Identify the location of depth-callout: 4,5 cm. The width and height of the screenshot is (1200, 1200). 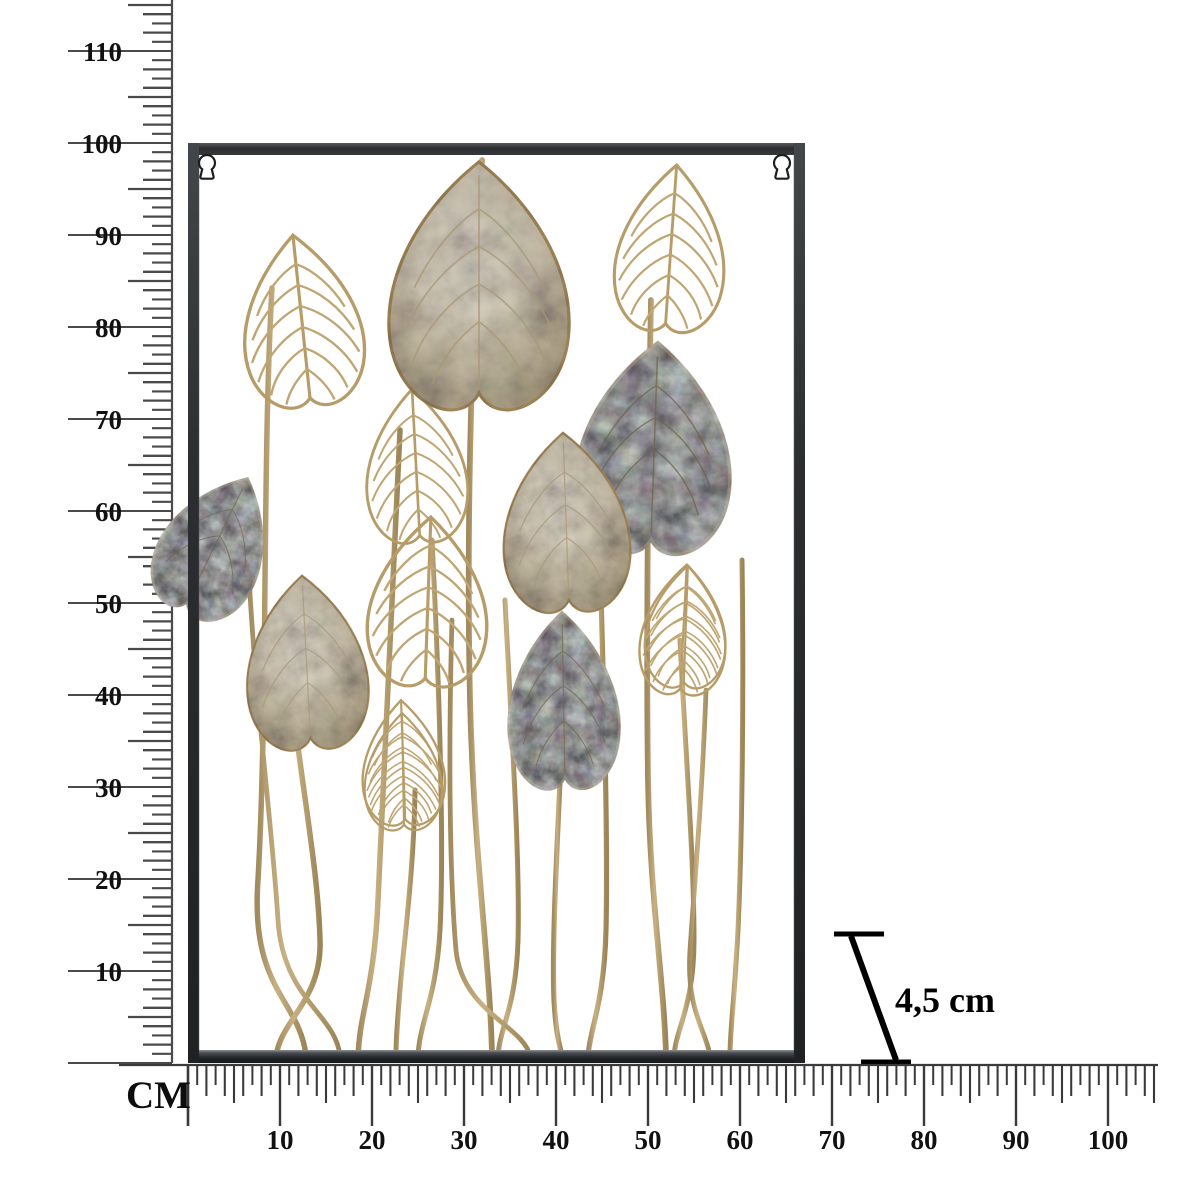
(914, 998).